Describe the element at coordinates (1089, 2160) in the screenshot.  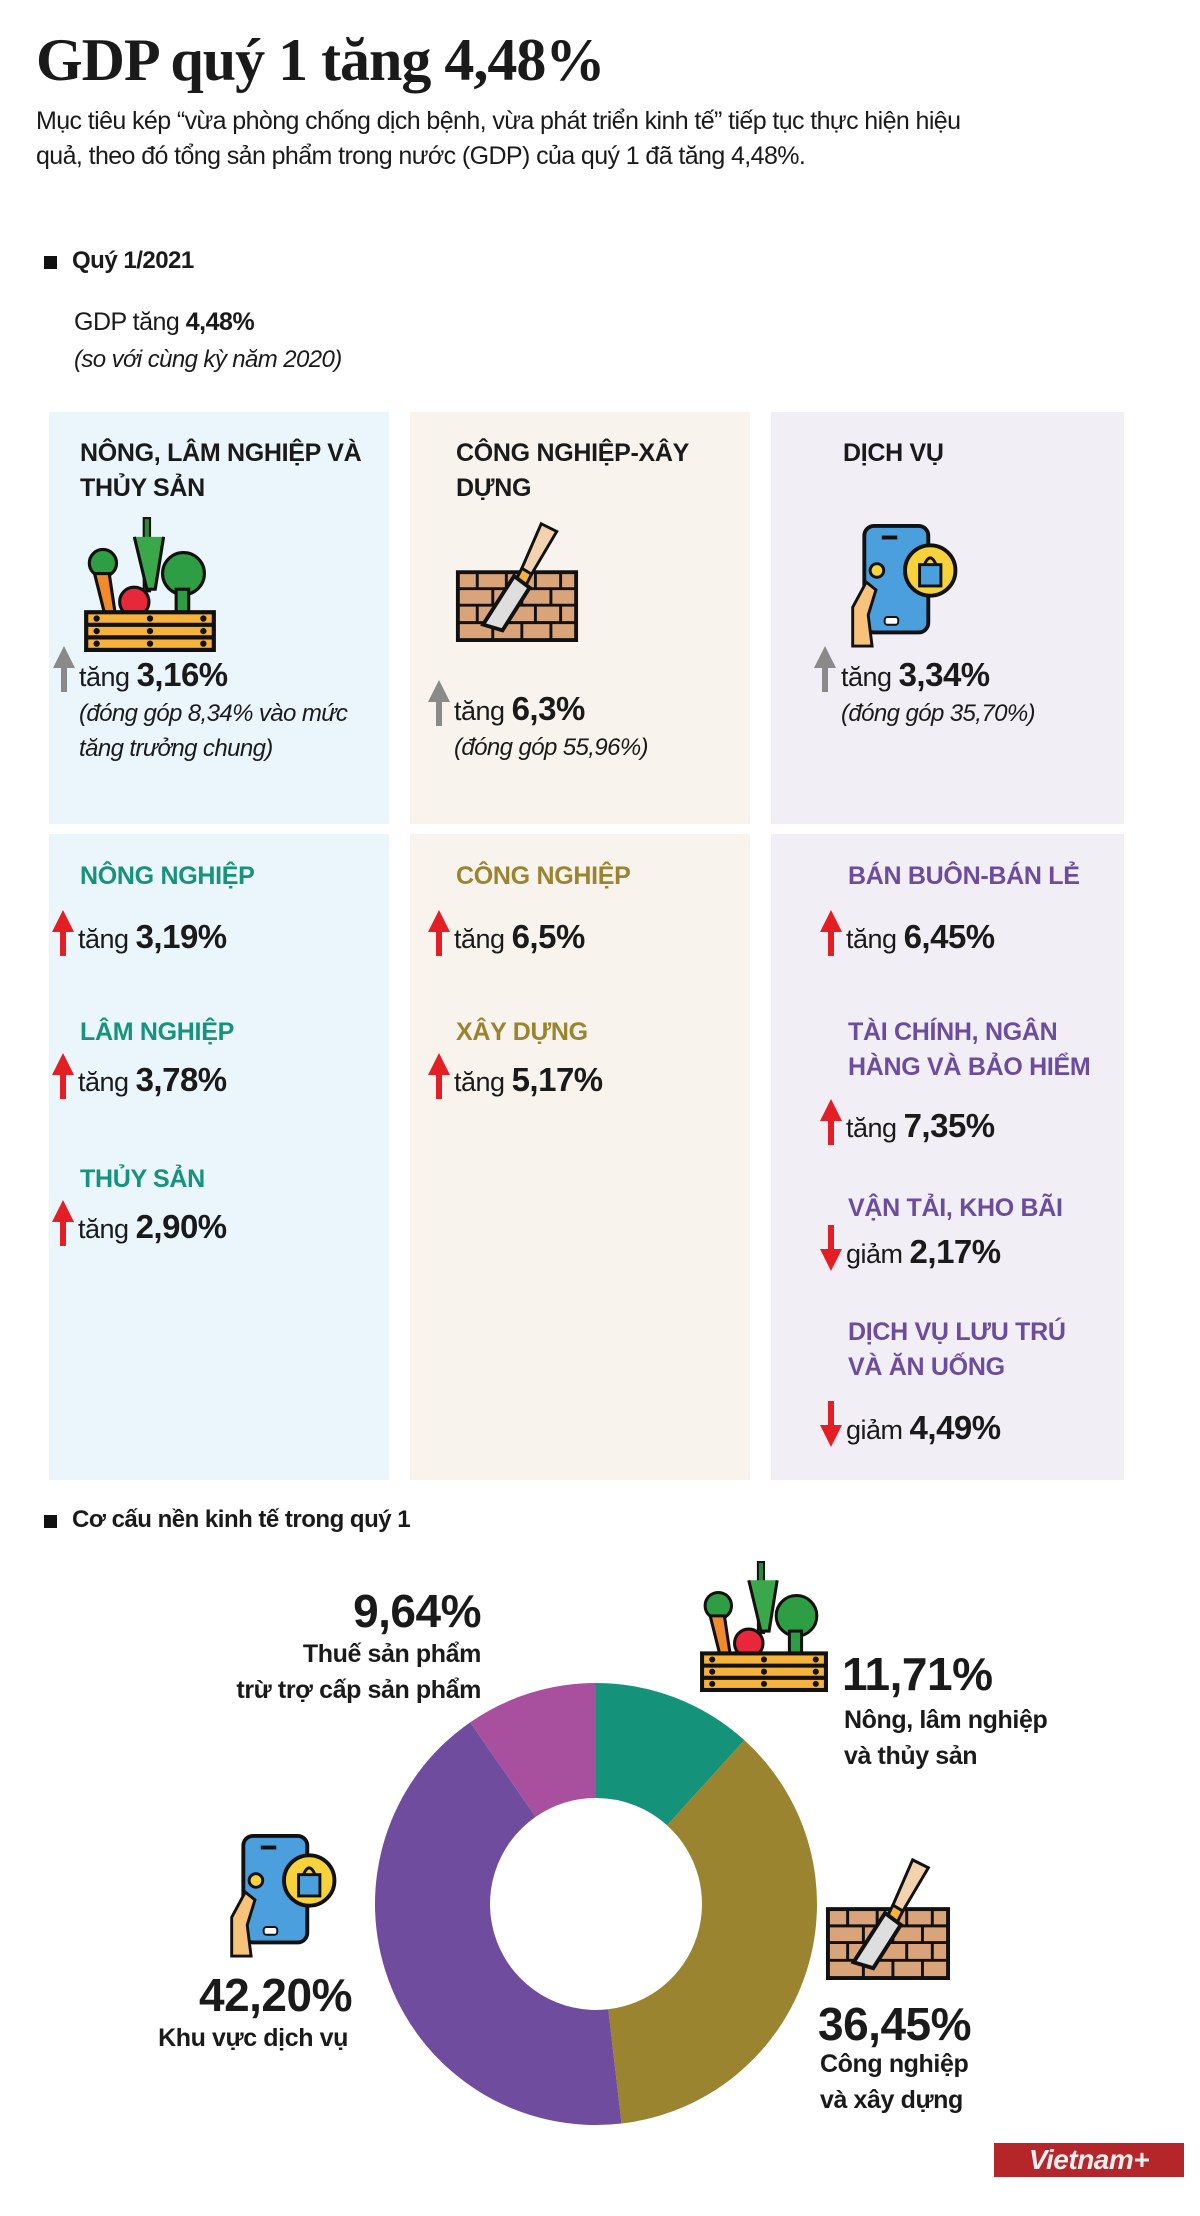
I see `vietnamplus-logo: Vietnam+` at that location.